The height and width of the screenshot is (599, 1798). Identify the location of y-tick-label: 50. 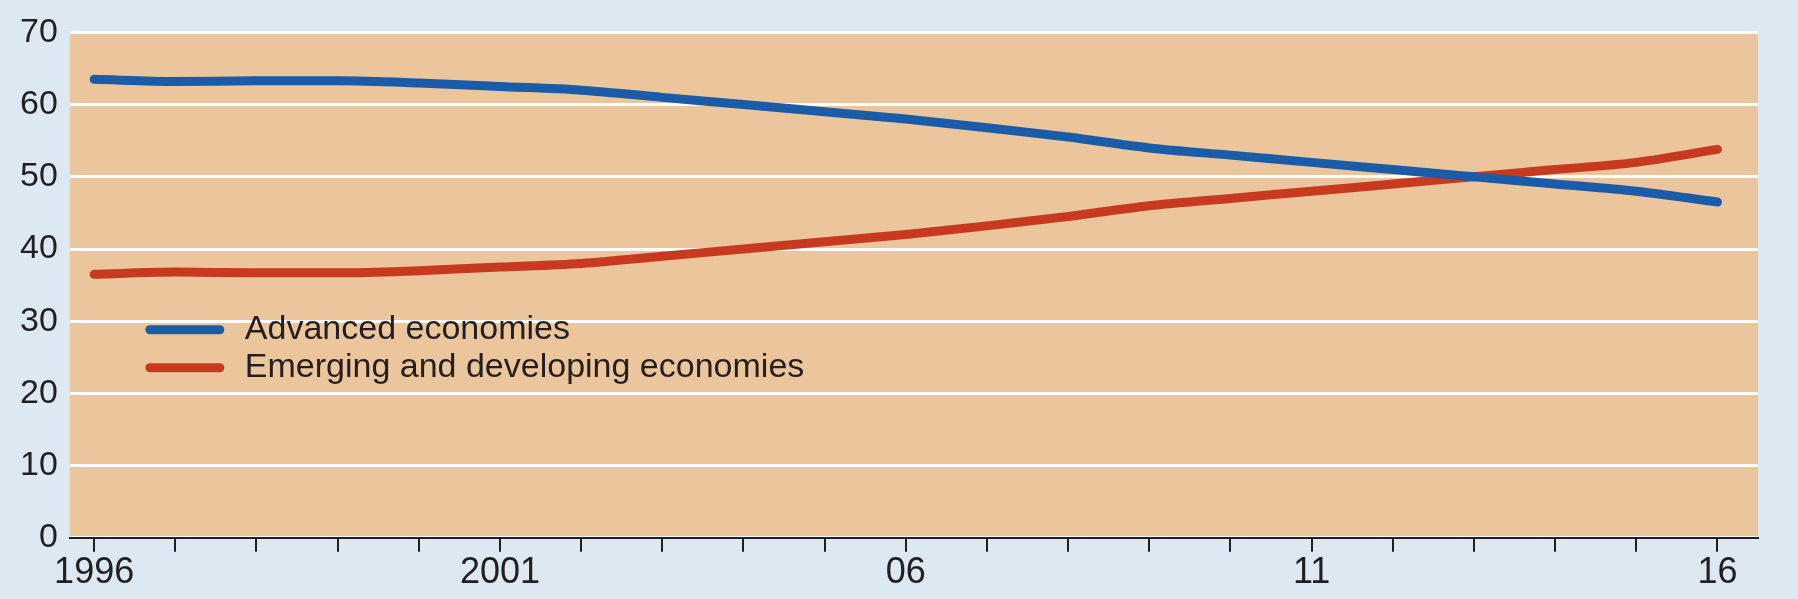
(38, 174).